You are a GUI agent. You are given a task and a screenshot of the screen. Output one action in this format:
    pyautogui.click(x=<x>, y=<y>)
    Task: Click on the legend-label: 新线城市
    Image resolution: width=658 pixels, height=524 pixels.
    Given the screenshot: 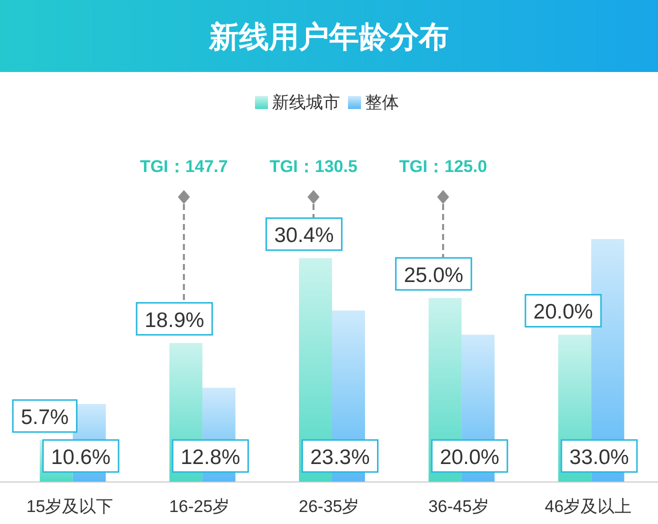 What is the action you would take?
    pyautogui.click(x=306, y=102)
    